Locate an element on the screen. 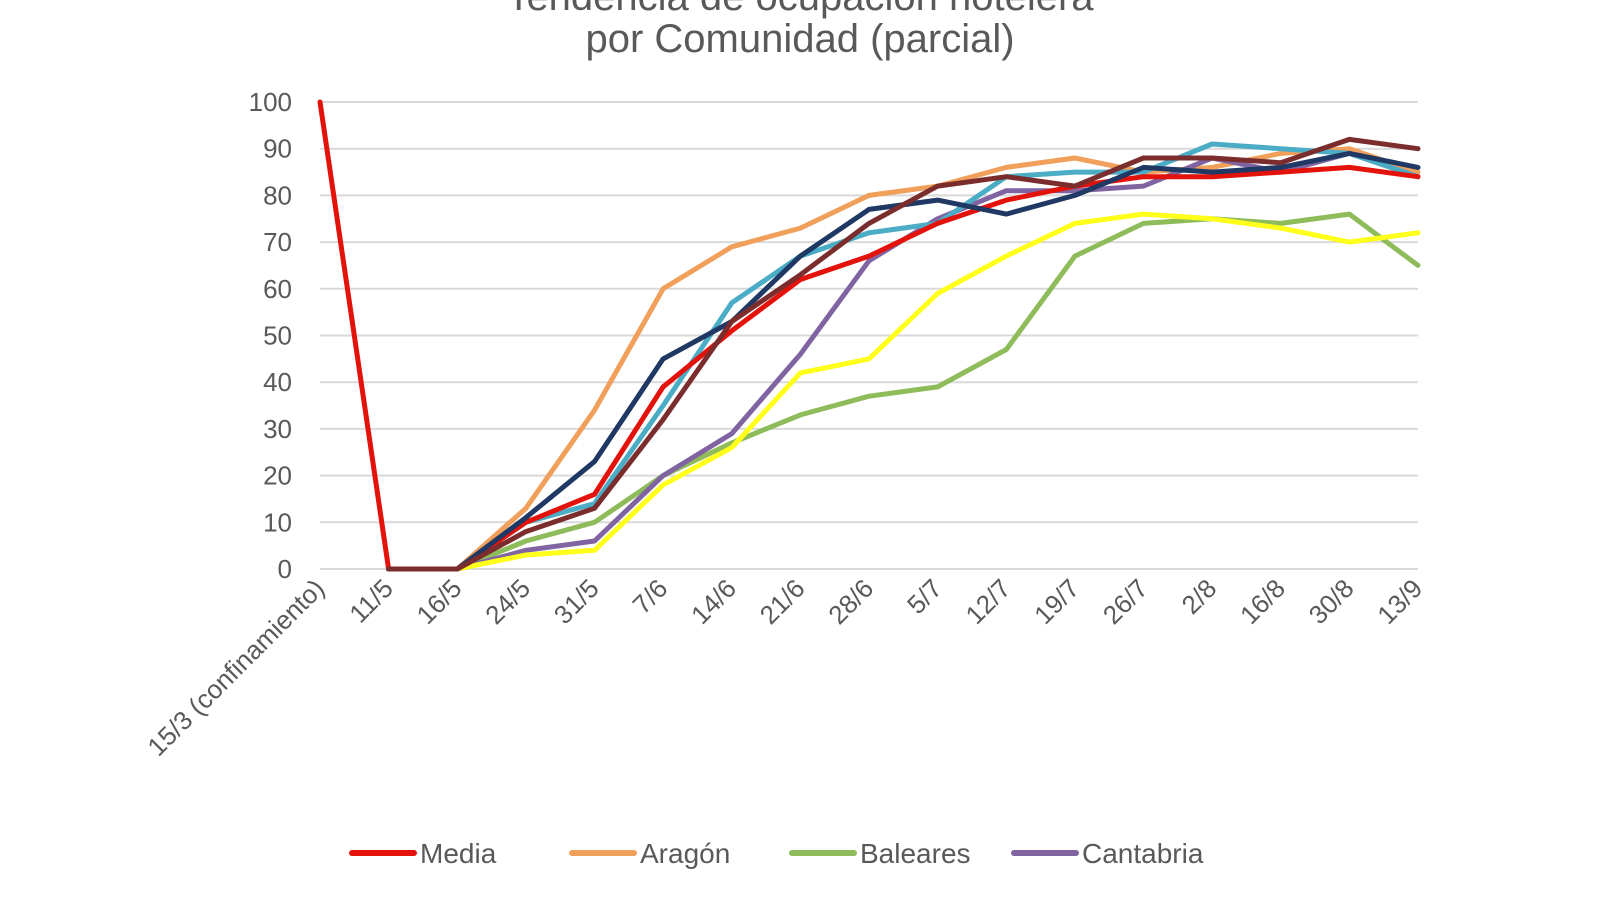 The width and height of the screenshot is (1600, 900). legend-label: Baleares is located at coordinates (915, 853).